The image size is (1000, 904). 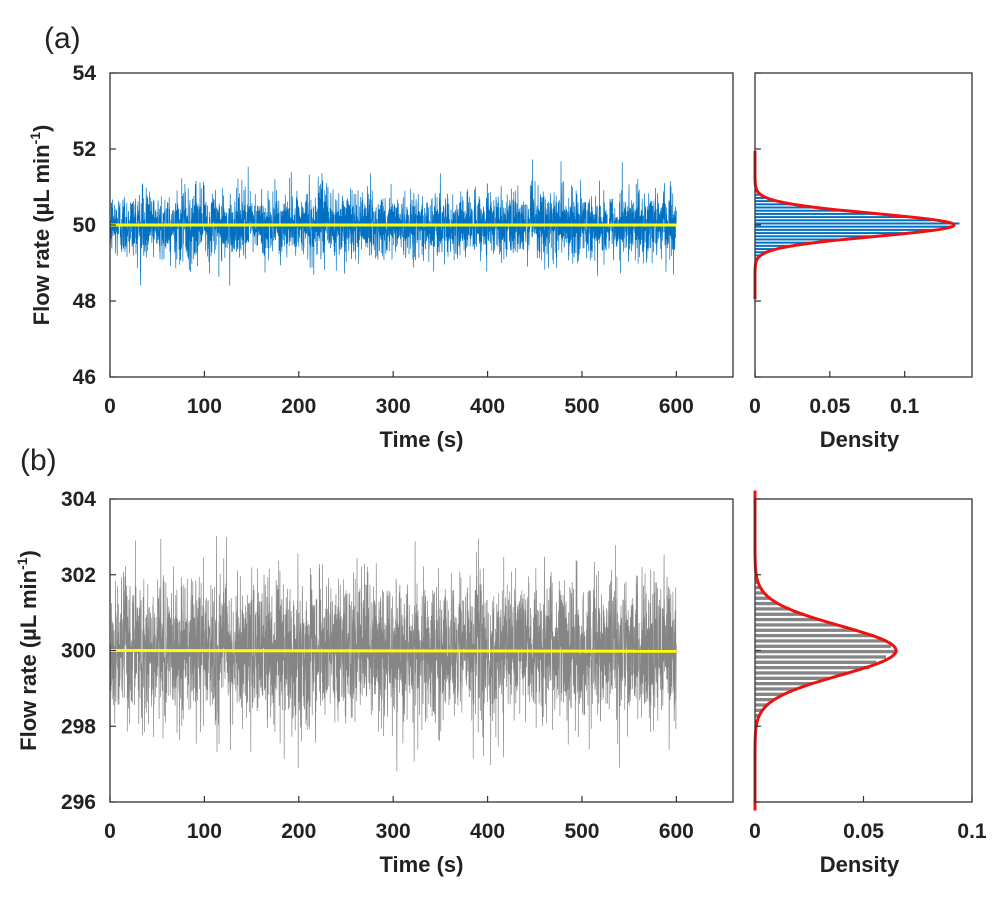 I want to click on y-axis-label-b: Flow rate (µL min-1), so click(x=27, y=650).